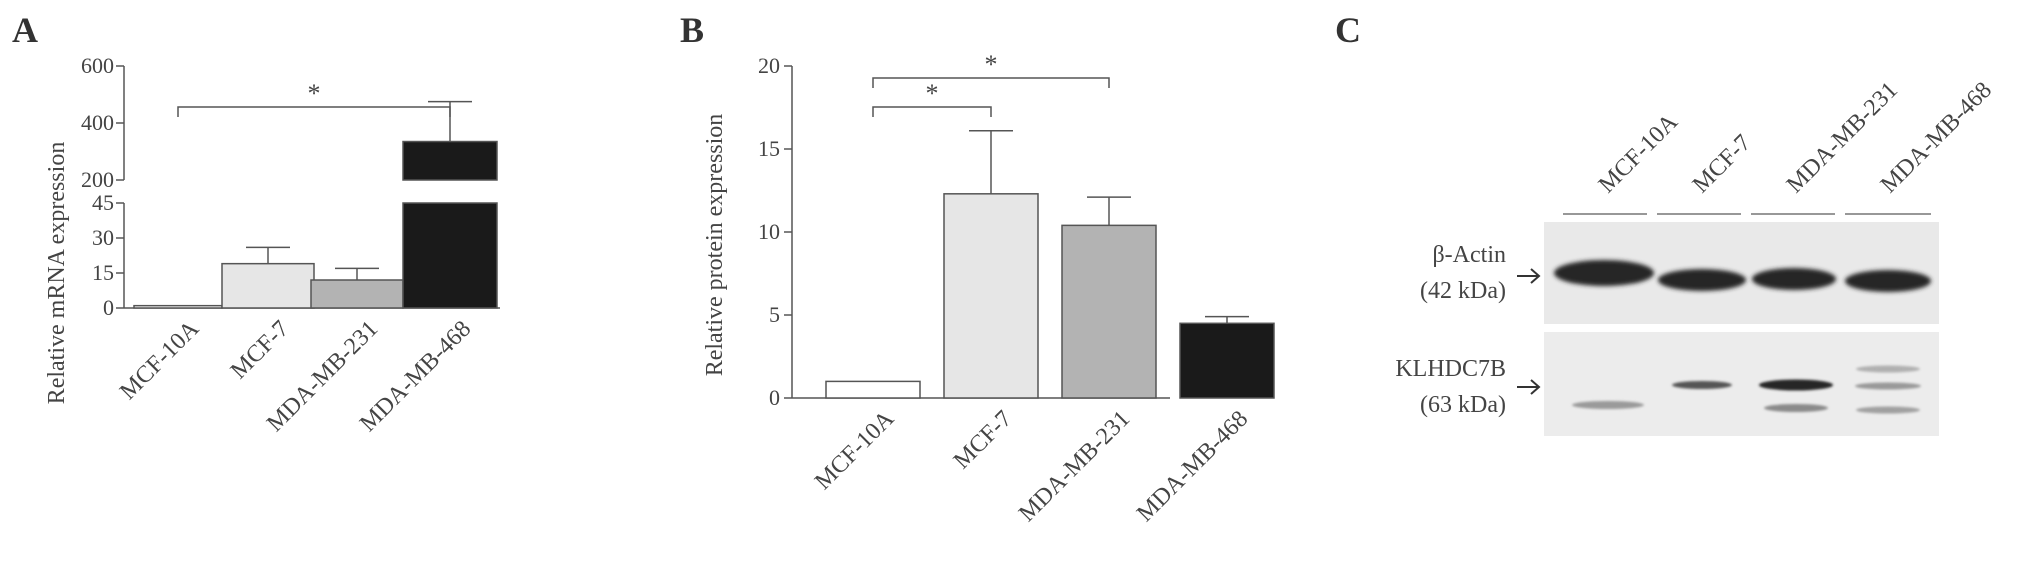 Image resolution: width=2031 pixels, height=575 pixels. Describe the element at coordinates (1529, 276) in the screenshot. I see `arrow-actin` at that location.